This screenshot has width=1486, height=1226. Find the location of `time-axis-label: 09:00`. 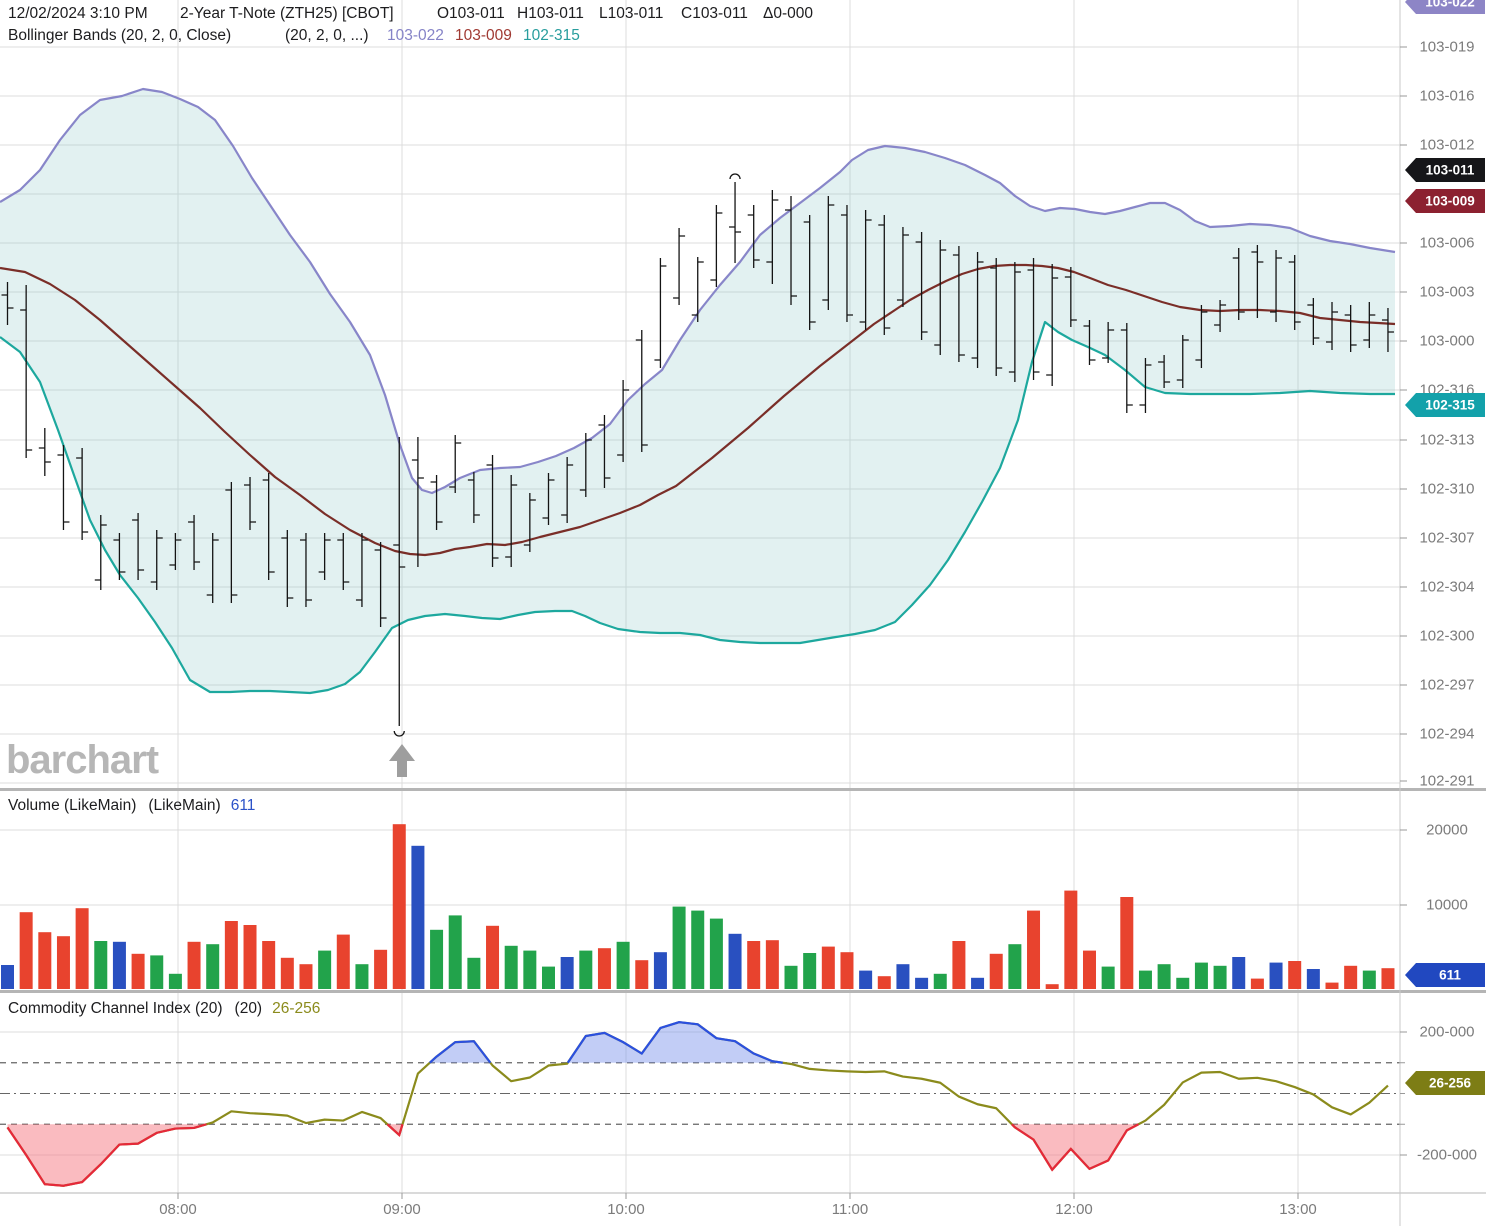

time-axis-label: 09:00 is located at coordinates (402, 1209).